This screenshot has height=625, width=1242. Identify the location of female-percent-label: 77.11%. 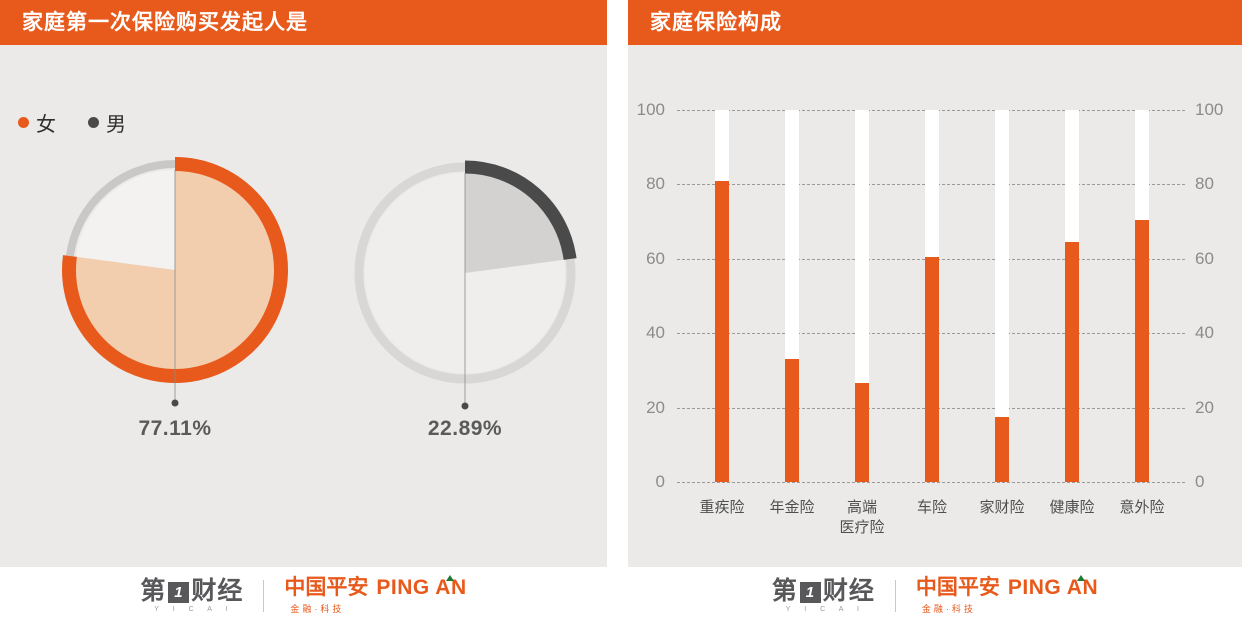
(175, 428).